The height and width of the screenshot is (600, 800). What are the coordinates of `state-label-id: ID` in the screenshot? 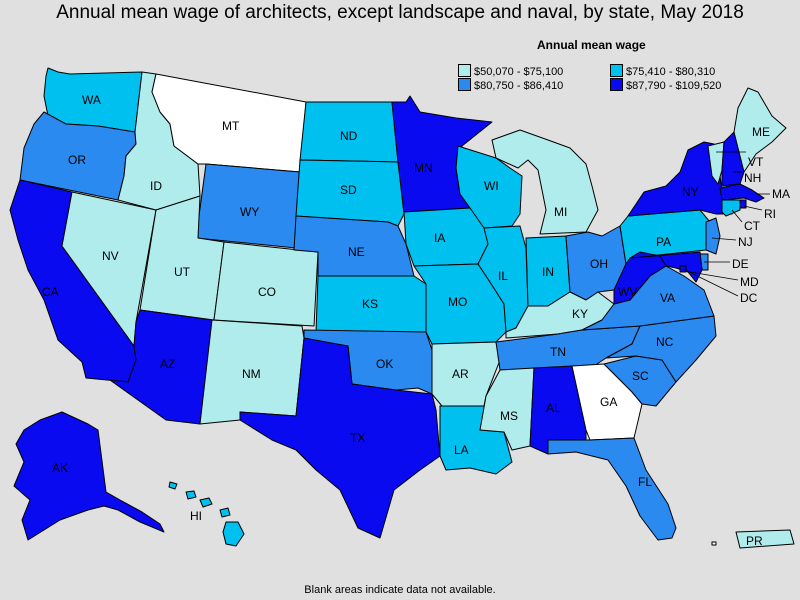 It's located at (156, 186).